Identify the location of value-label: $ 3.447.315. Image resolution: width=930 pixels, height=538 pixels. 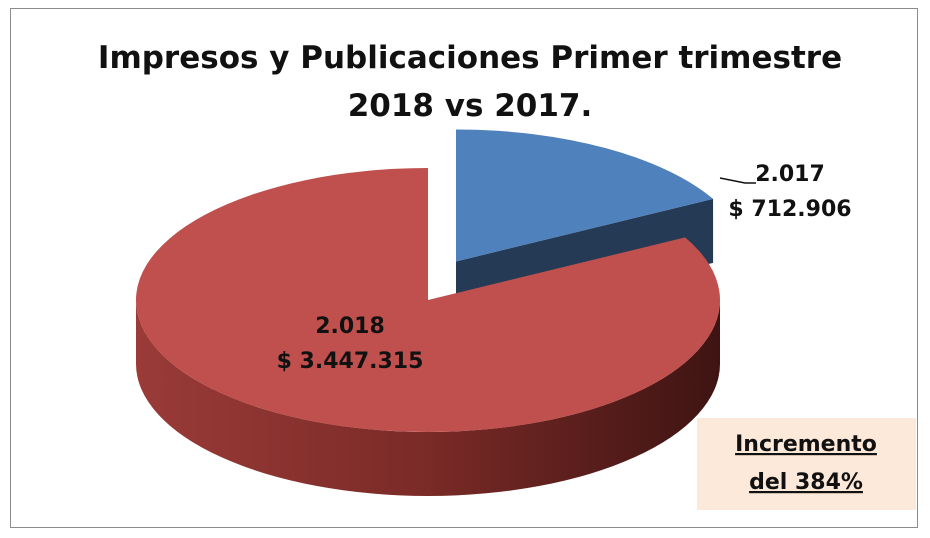
(350, 361).